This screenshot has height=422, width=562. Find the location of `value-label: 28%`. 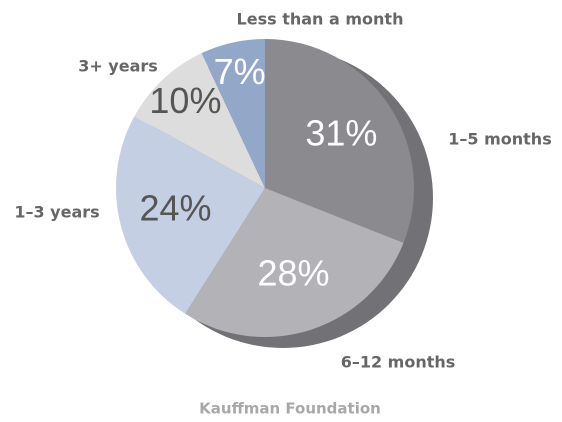

value-label: 28% is located at coordinates (294, 272).